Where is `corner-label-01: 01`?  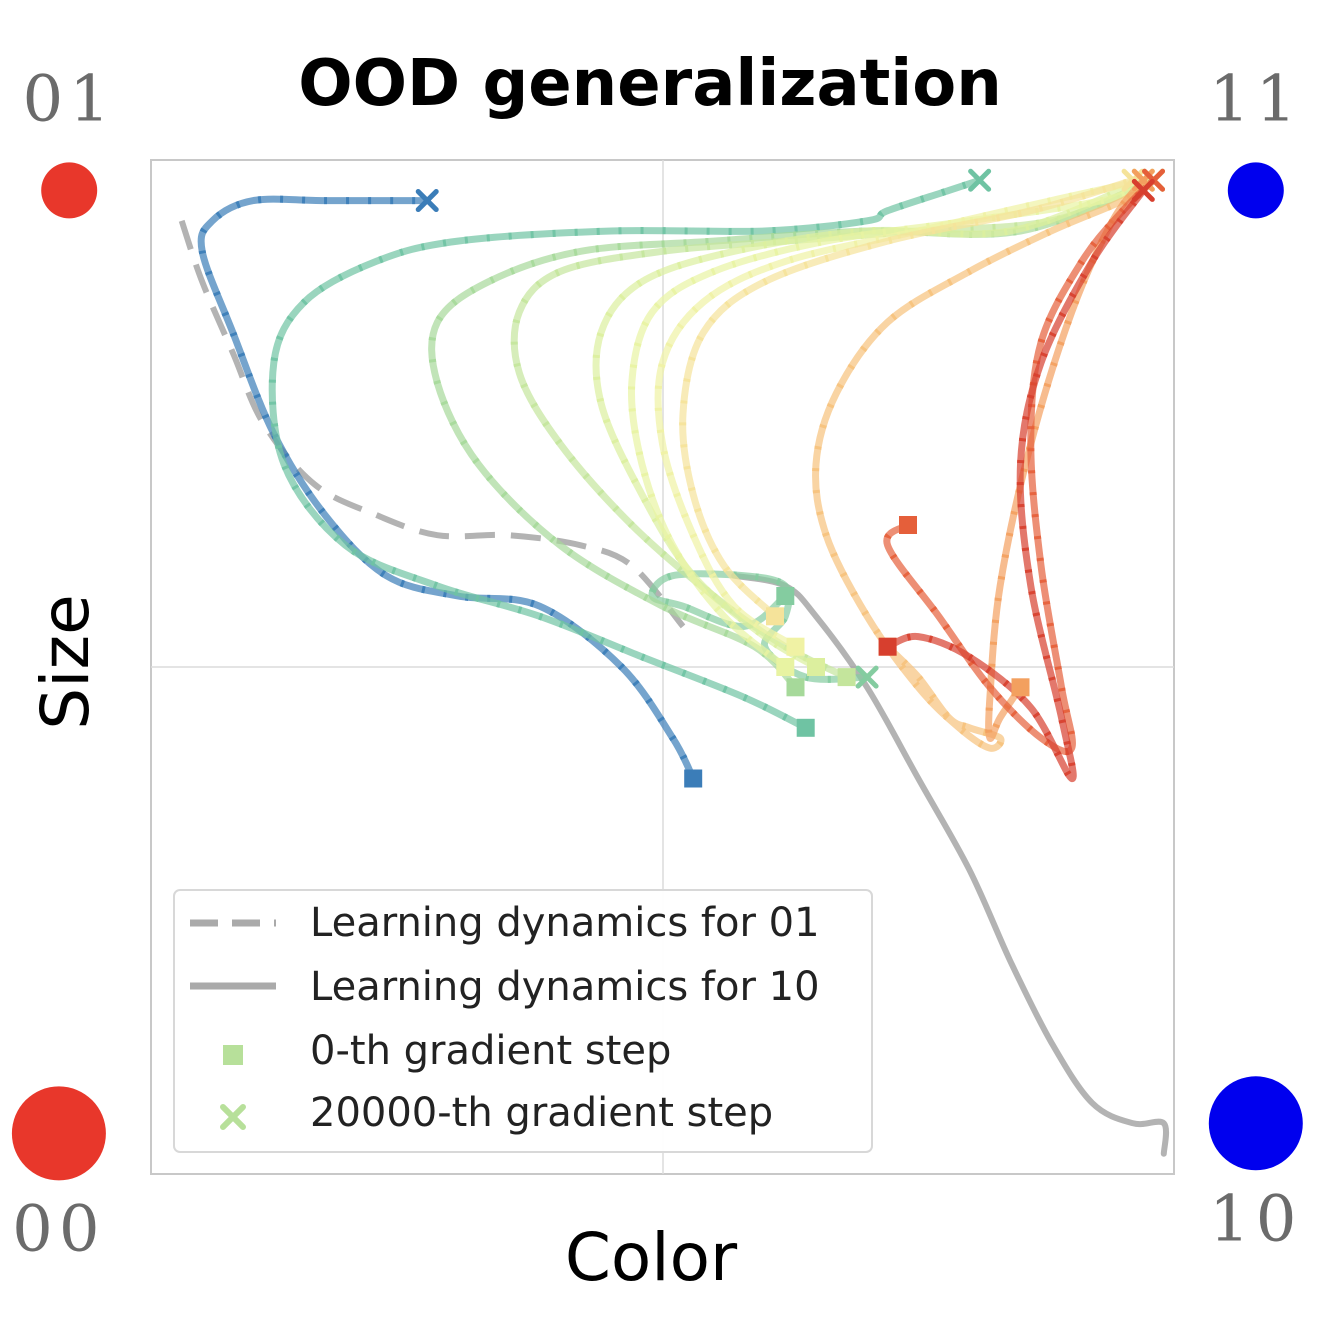 corner-label-01: 01 is located at coordinates (68, 99).